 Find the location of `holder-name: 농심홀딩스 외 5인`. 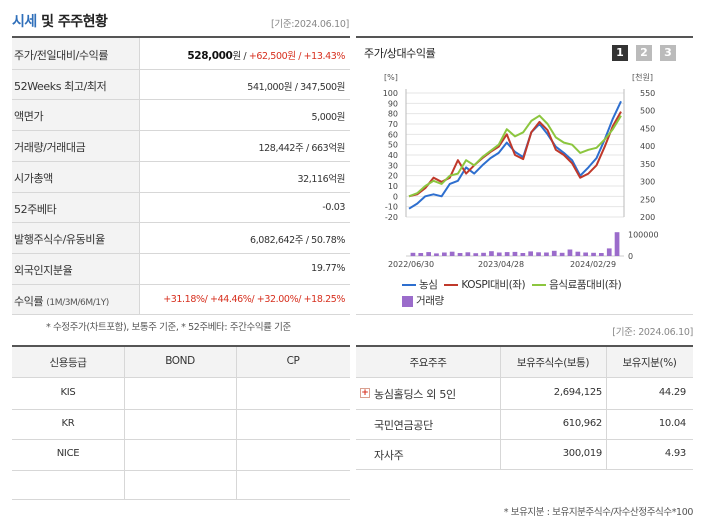

holder-name: 농심홀딩스 외 5인 is located at coordinates (415, 394).